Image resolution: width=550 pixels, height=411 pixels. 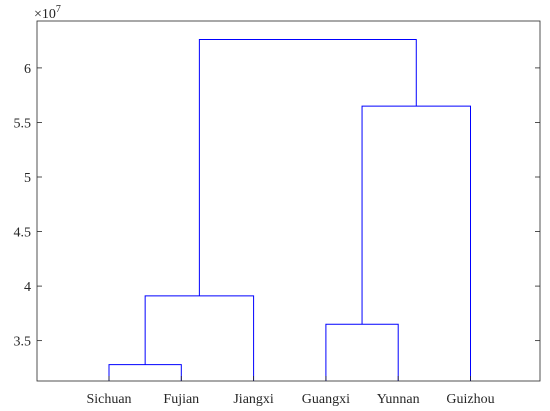 What do you see at coordinates (108, 399) in the screenshot?
I see `x-tick-label: Sichuan` at bounding box center [108, 399].